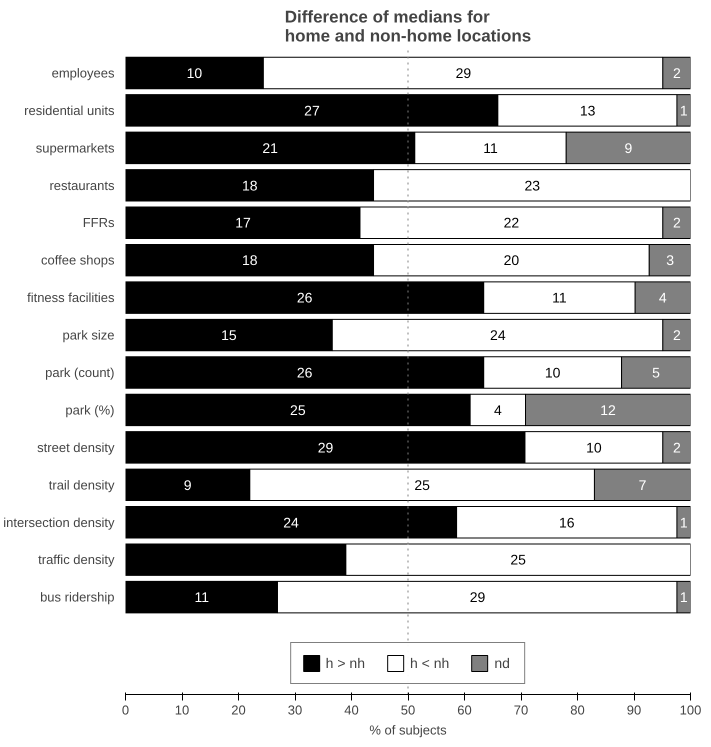  Describe the element at coordinates (430, 663) in the screenshot. I see `legend-label: h < nh` at that location.